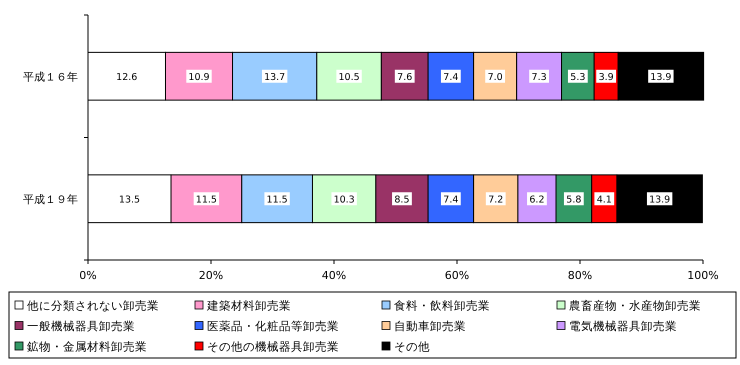 This screenshot has height=365, width=740. I want to click on legend-label: その他, so click(412, 347).